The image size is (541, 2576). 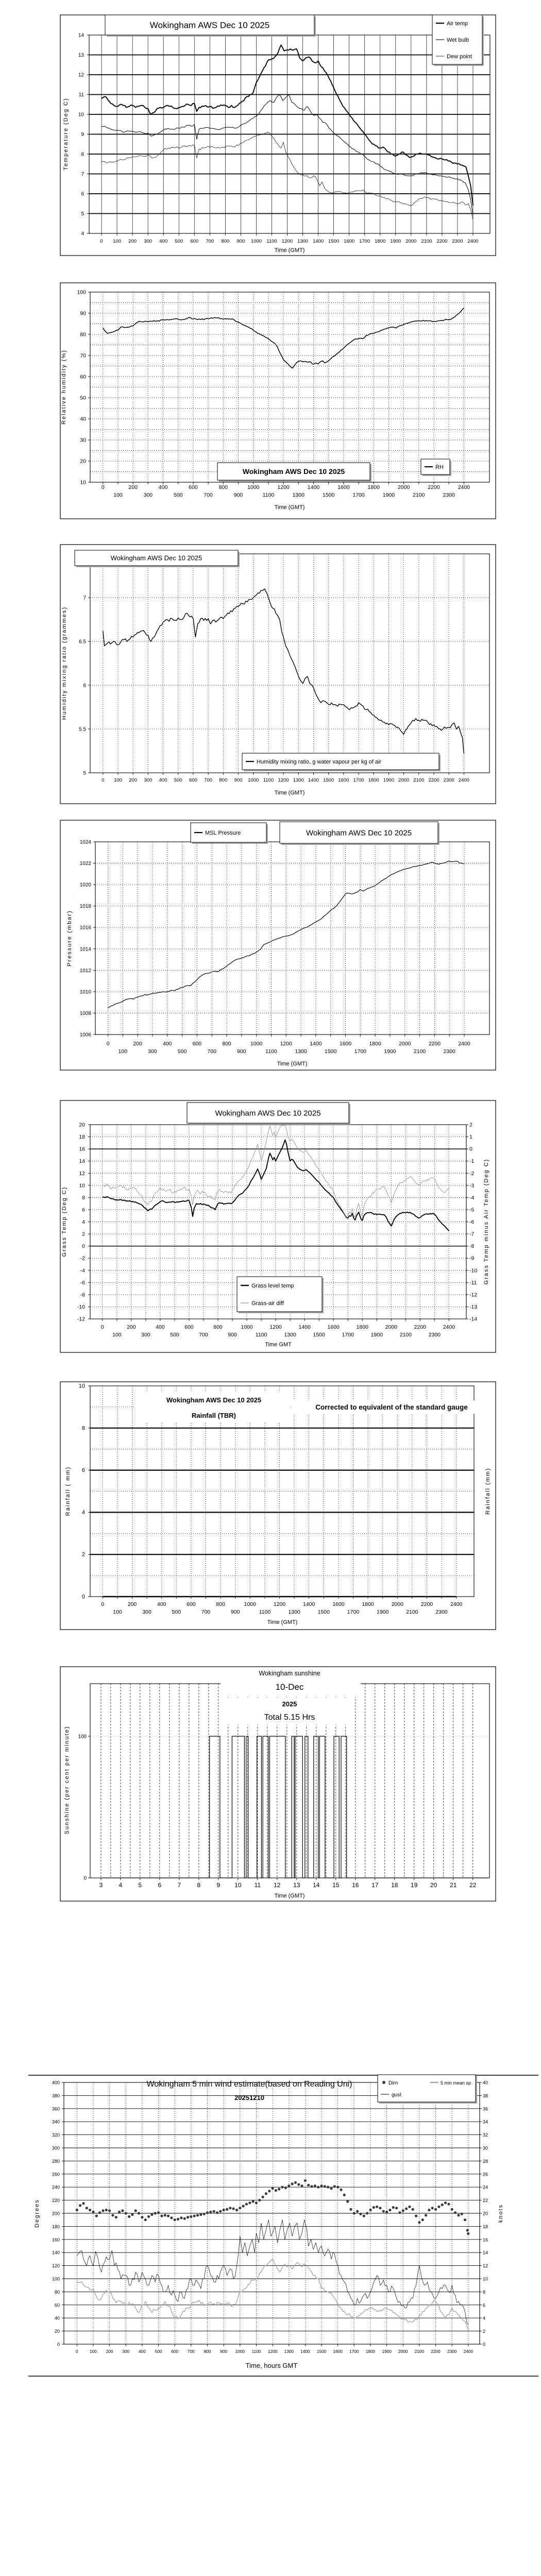 What do you see at coordinates (81, 1319) in the screenshot?
I see `y-tick-label: -12` at bounding box center [81, 1319].